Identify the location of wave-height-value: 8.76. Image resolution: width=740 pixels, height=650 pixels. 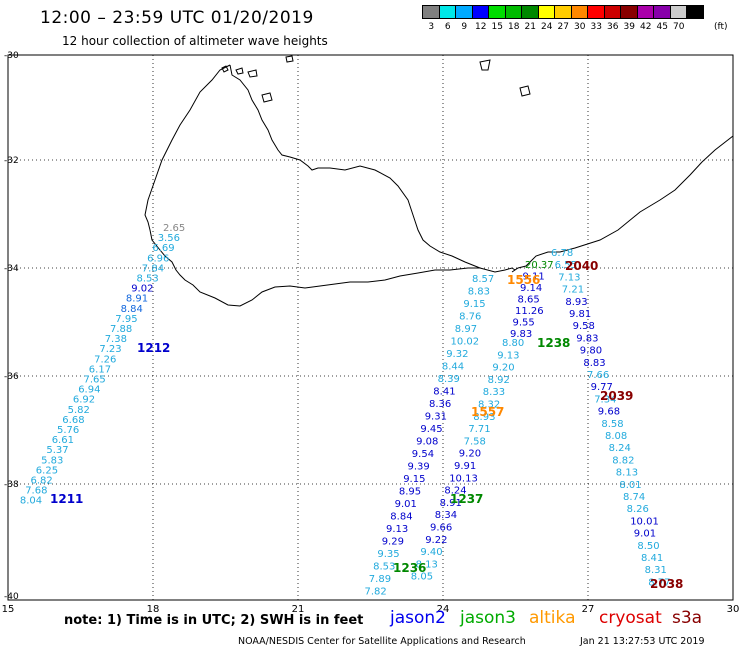
(470, 317).